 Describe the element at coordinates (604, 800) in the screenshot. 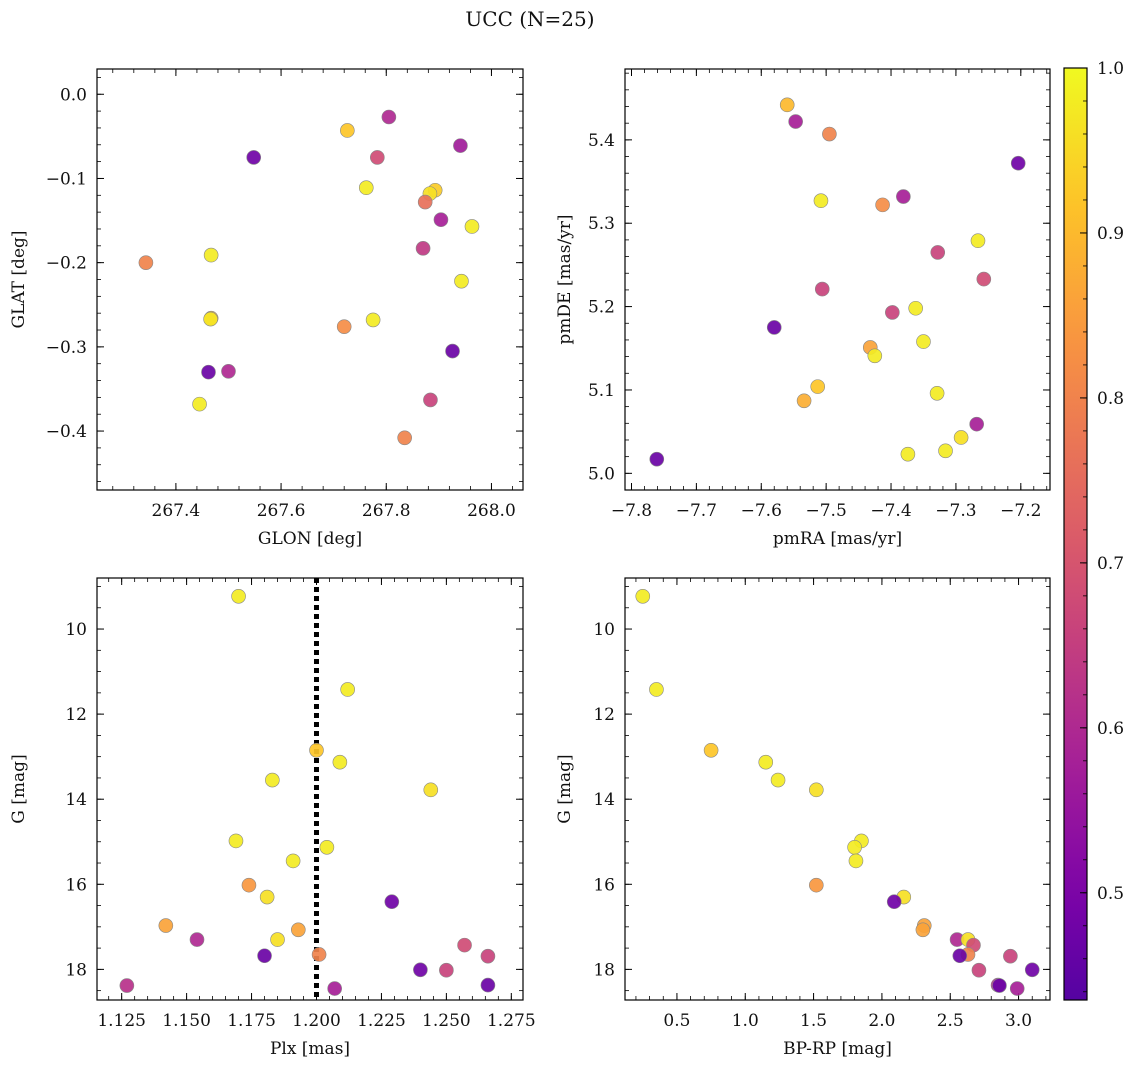

I see `y-tick-label: 14` at that location.